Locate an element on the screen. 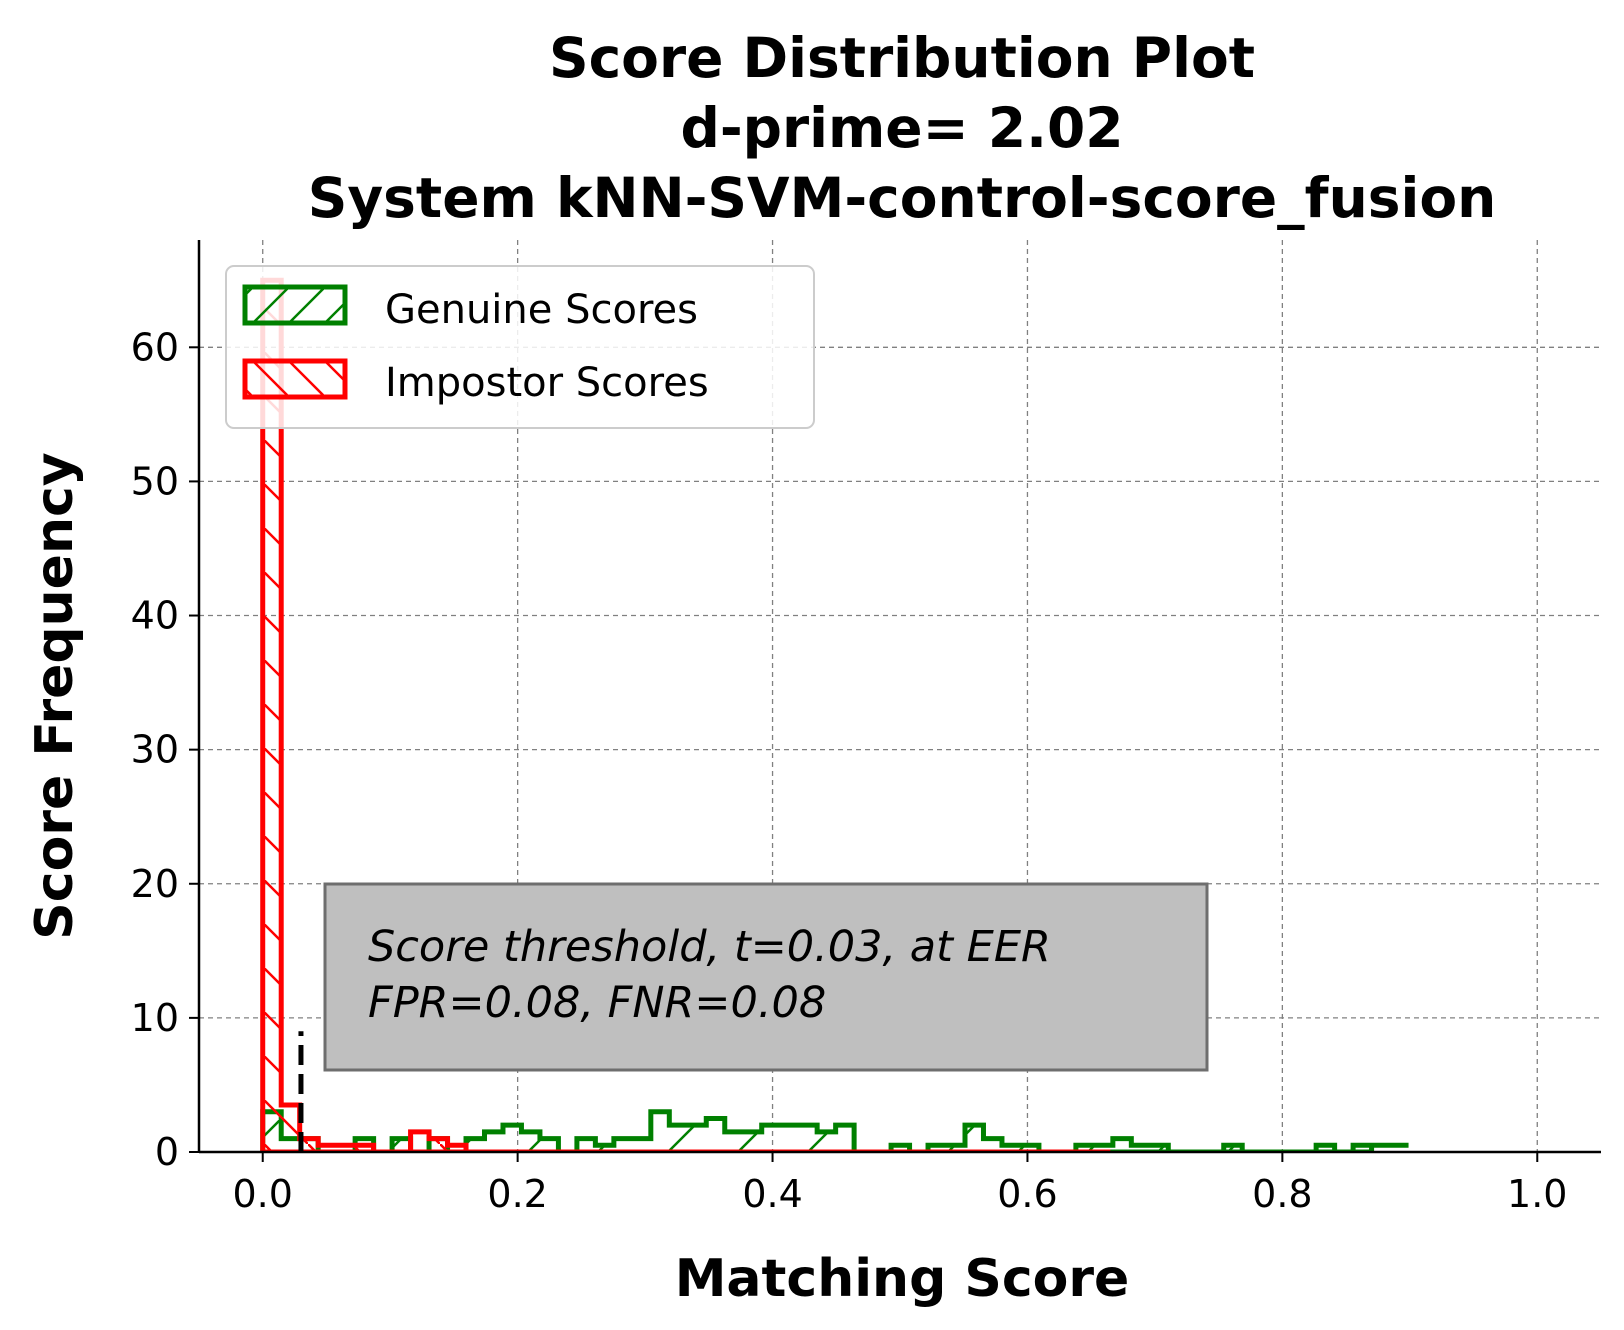 The width and height of the screenshot is (1624, 1330). legend-item-genuine: Genuine Scores is located at coordinates (470, 308).